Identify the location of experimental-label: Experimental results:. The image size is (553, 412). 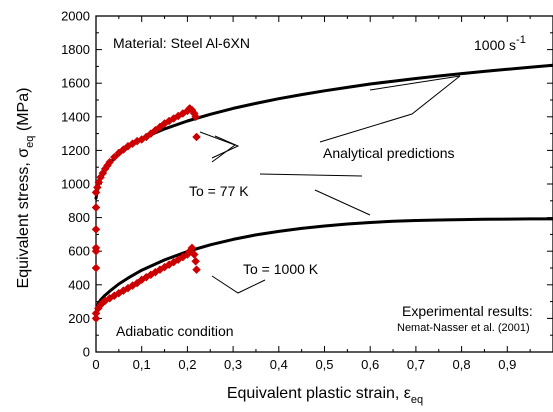
(467, 311).